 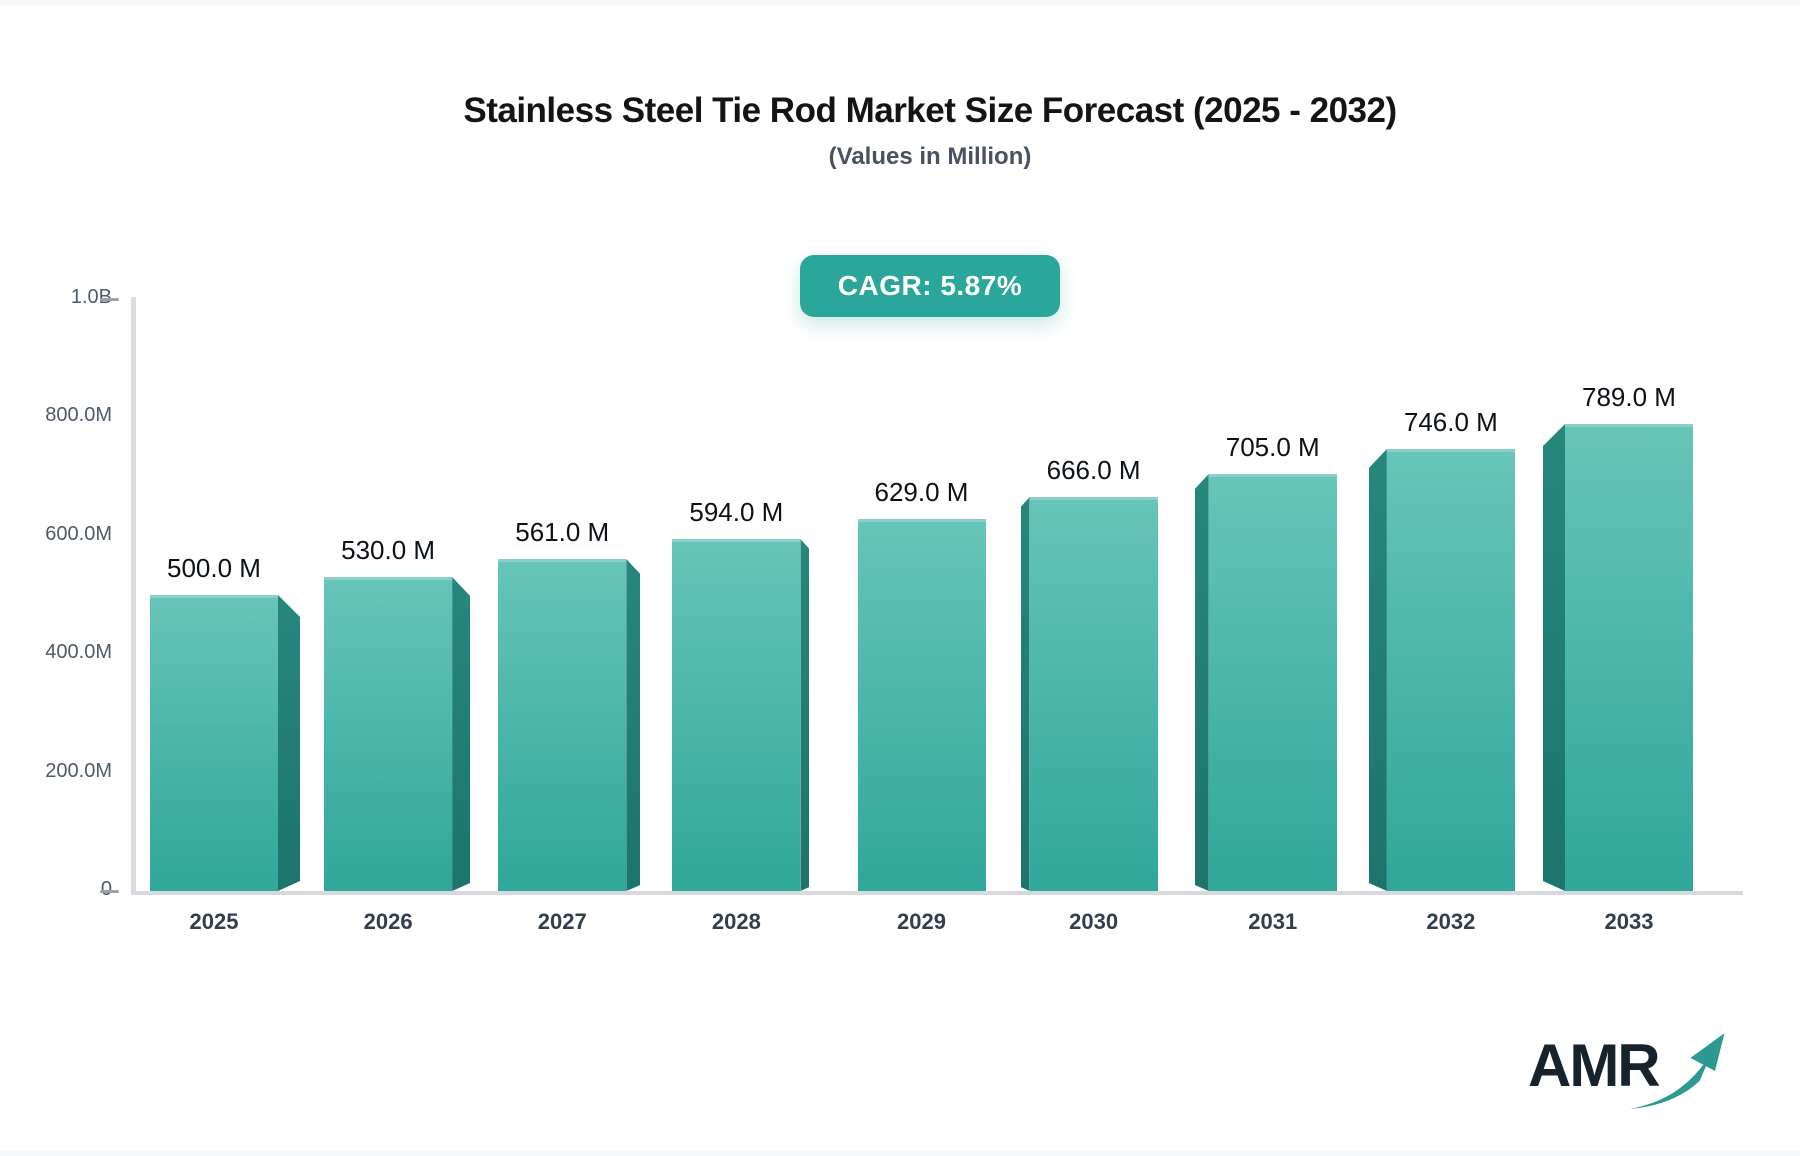 What do you see at coordinates (736, 921) in the screenshot?
I see `x-axis-label-2028: 2028` at bounding box center [736, 921].